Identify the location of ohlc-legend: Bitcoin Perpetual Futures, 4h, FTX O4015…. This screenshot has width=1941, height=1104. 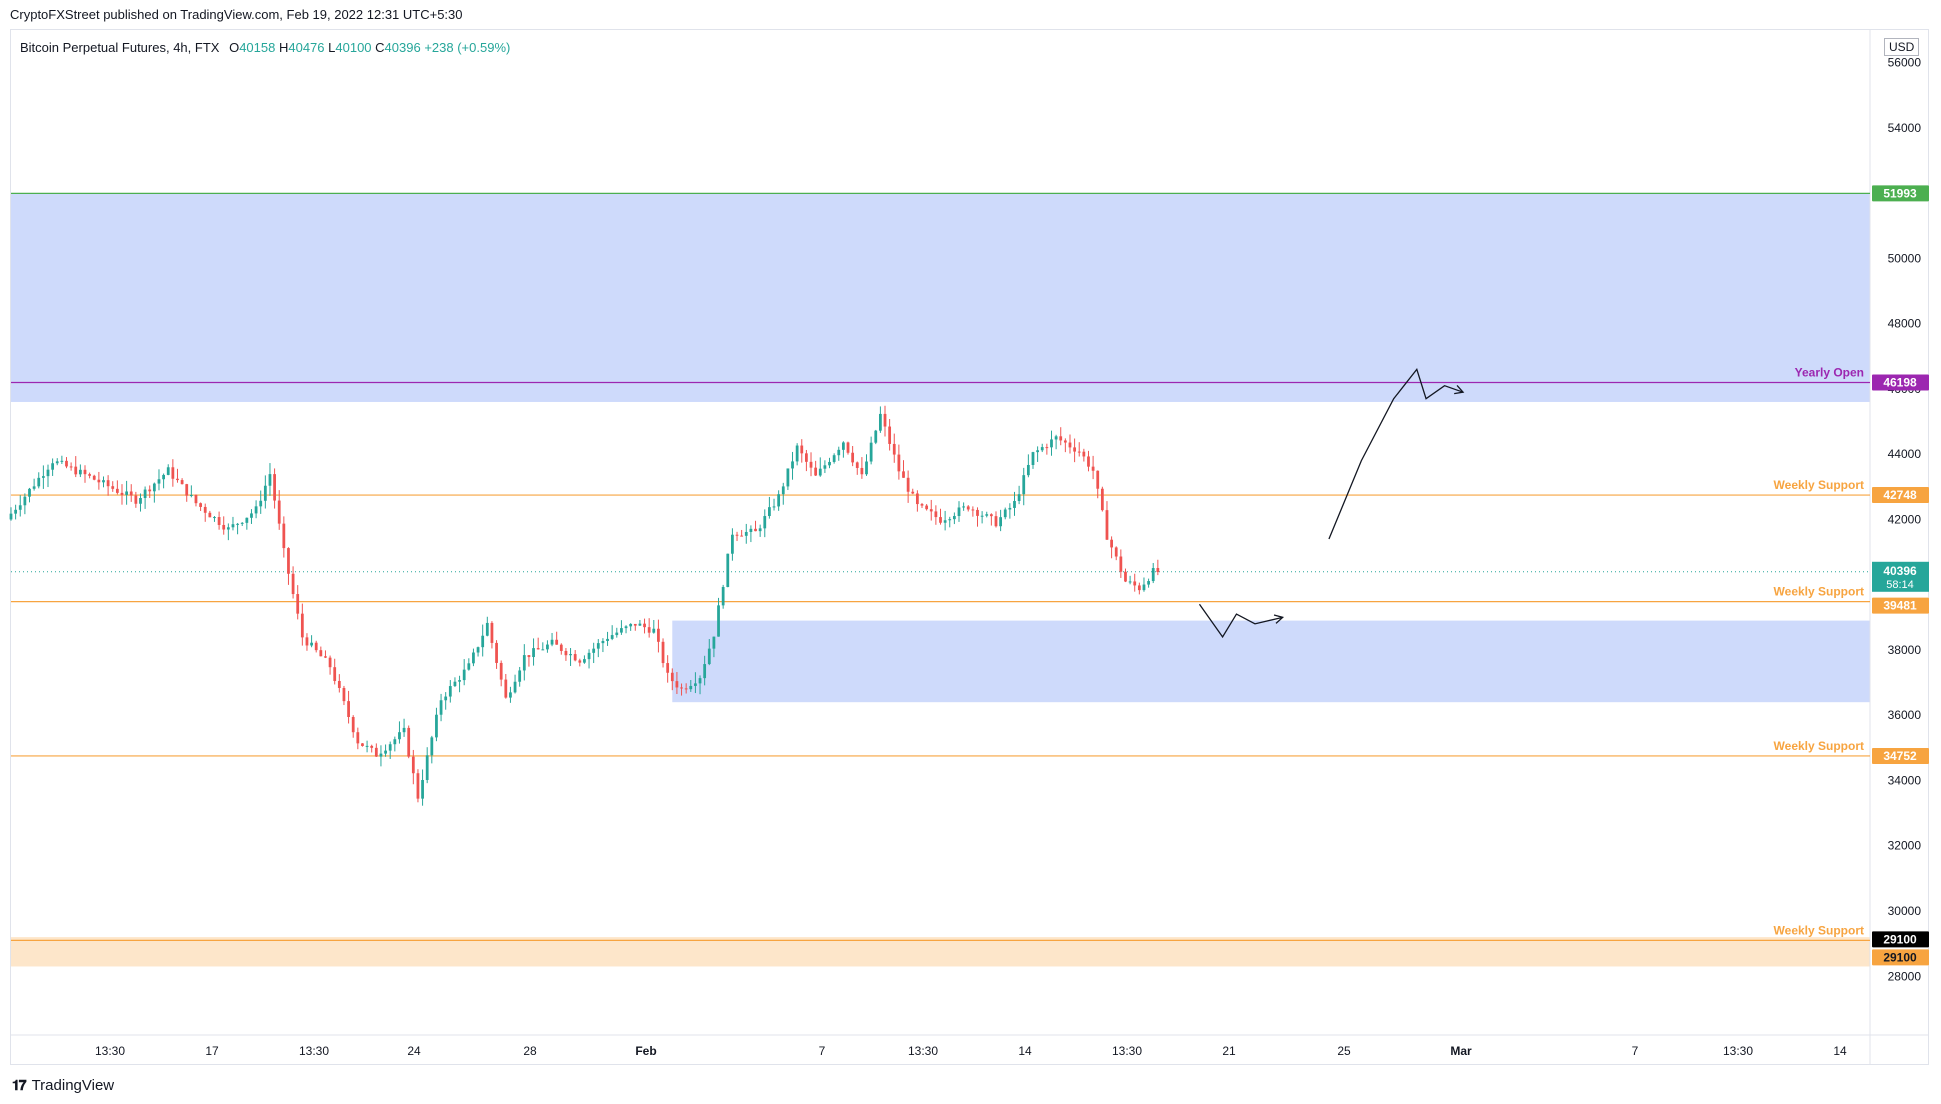
(265, 47).